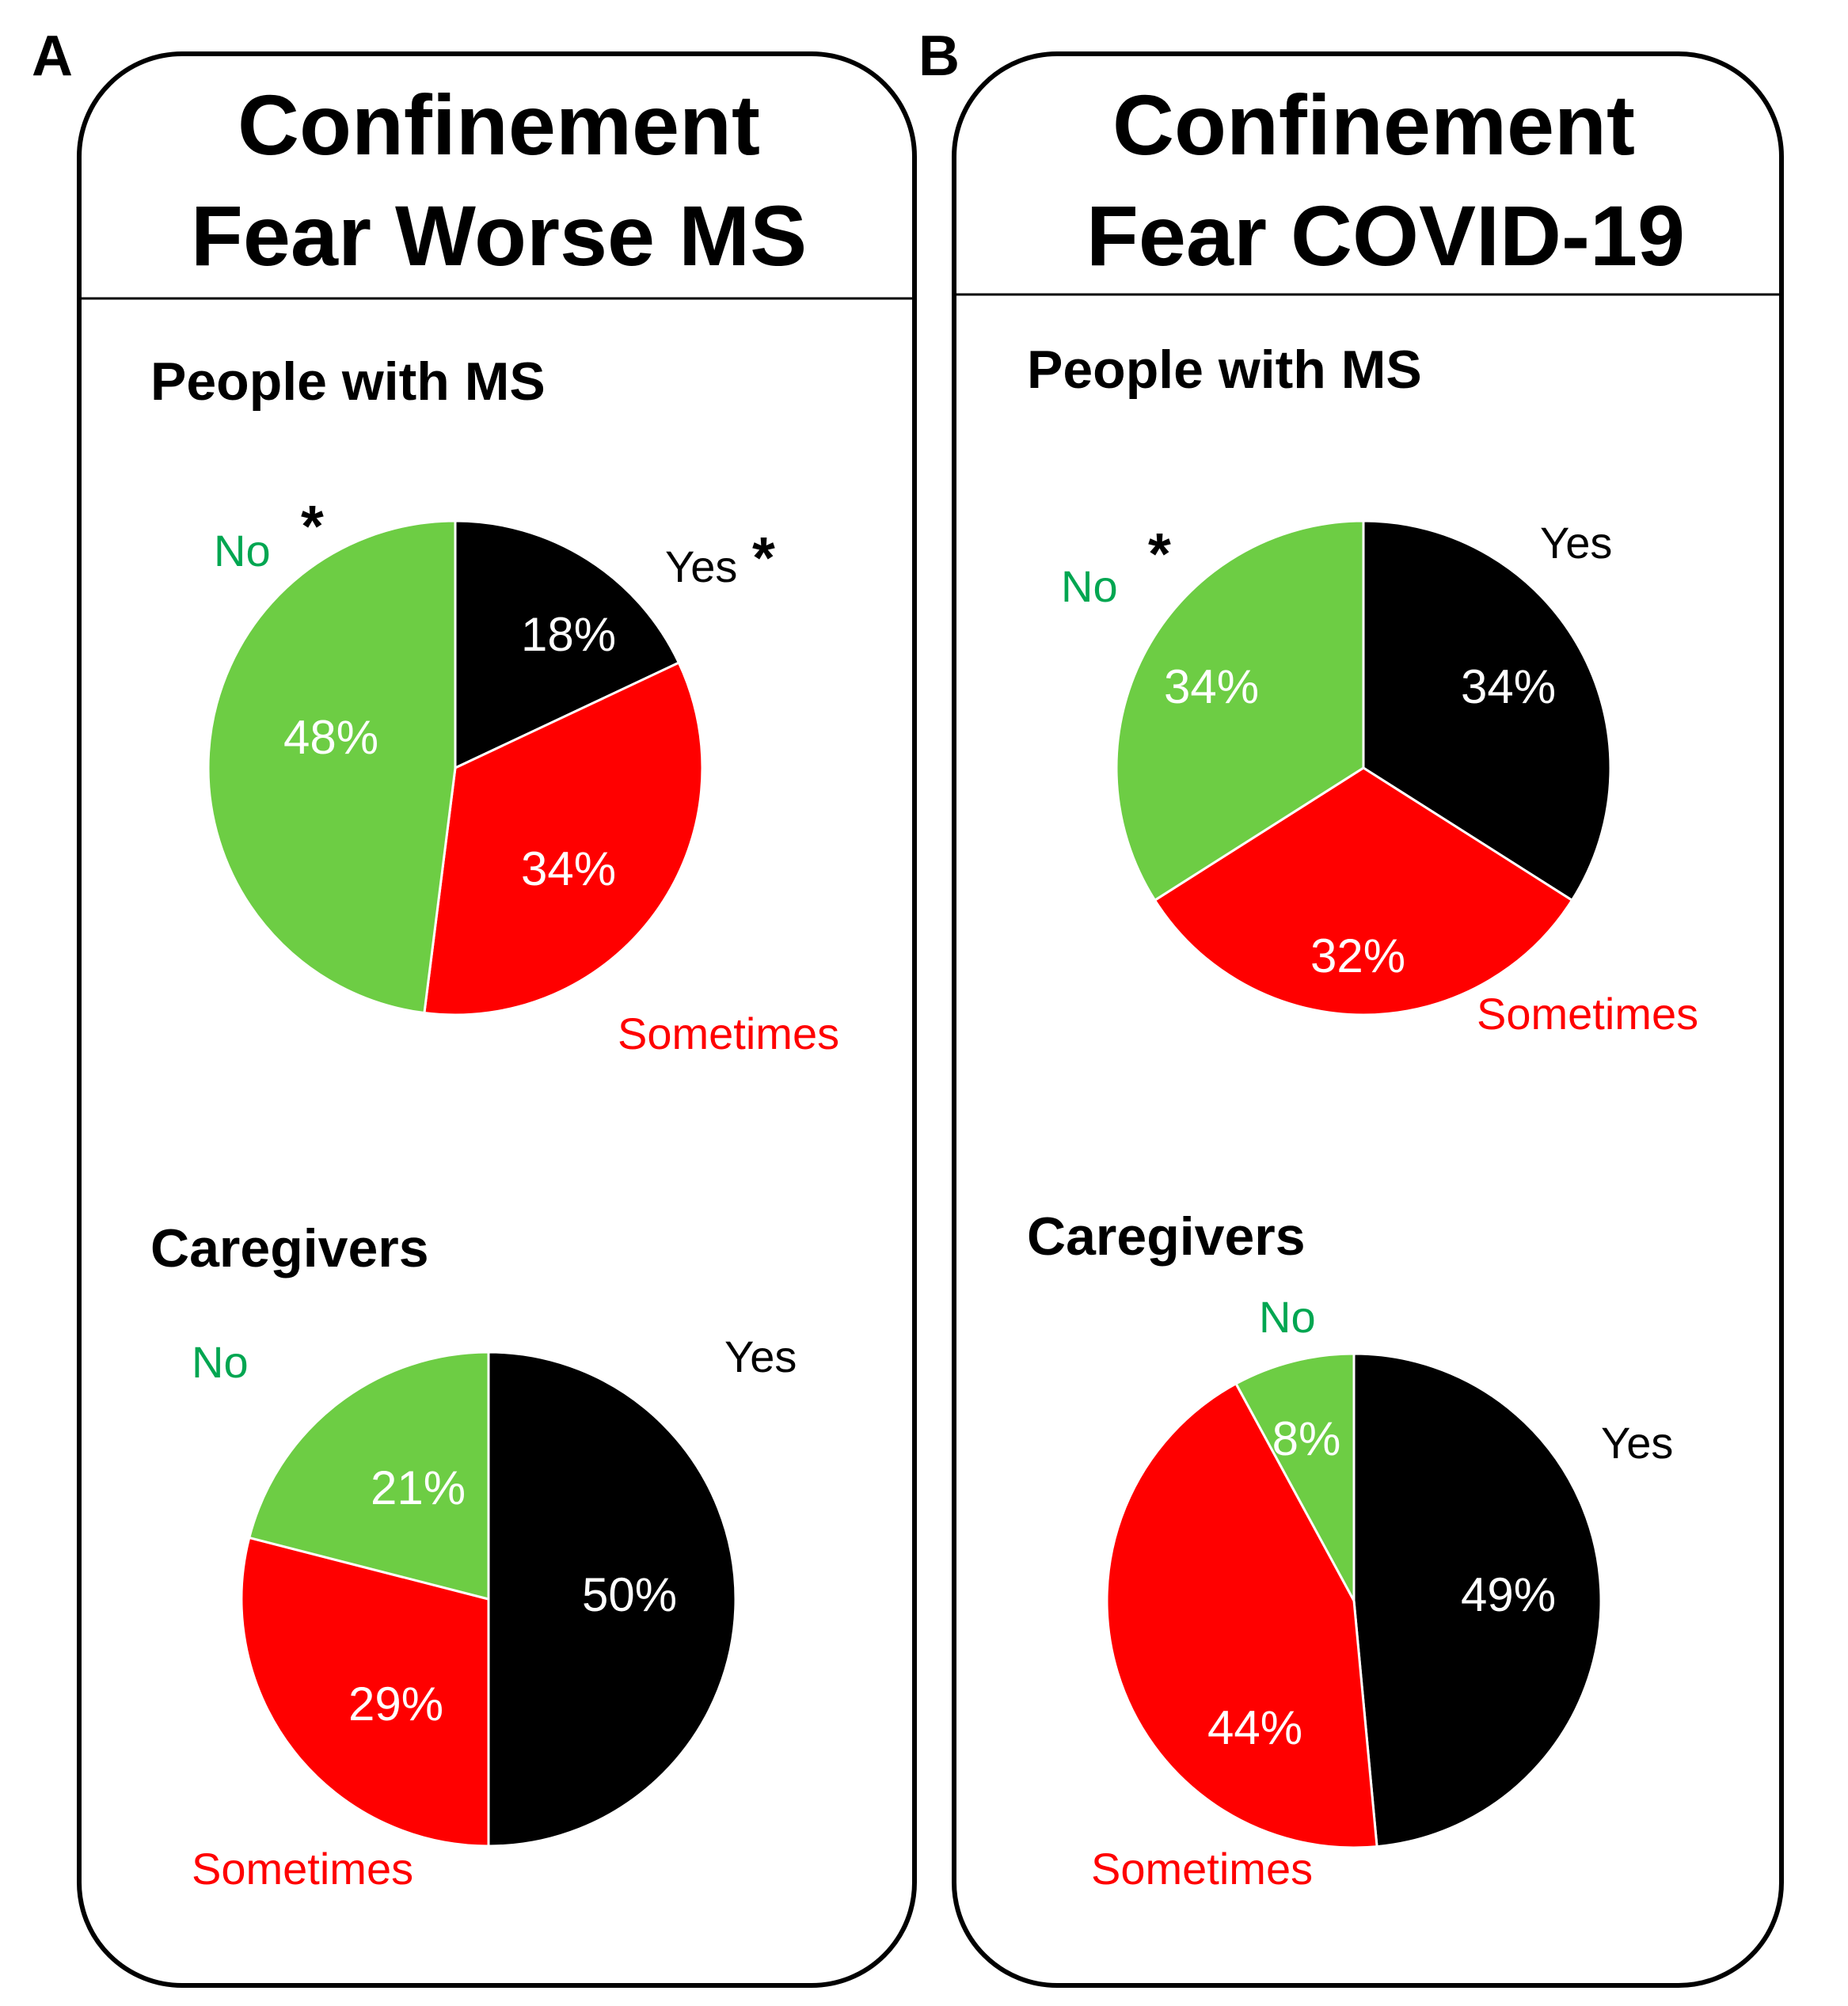 The height and width of the screenshot is (2006, 1848). What do you see at coordinates (1385, 236) in the screenshot?
I see `panel-b-title-line2: Fear COVID-19` at bounding box center [1385, 236].